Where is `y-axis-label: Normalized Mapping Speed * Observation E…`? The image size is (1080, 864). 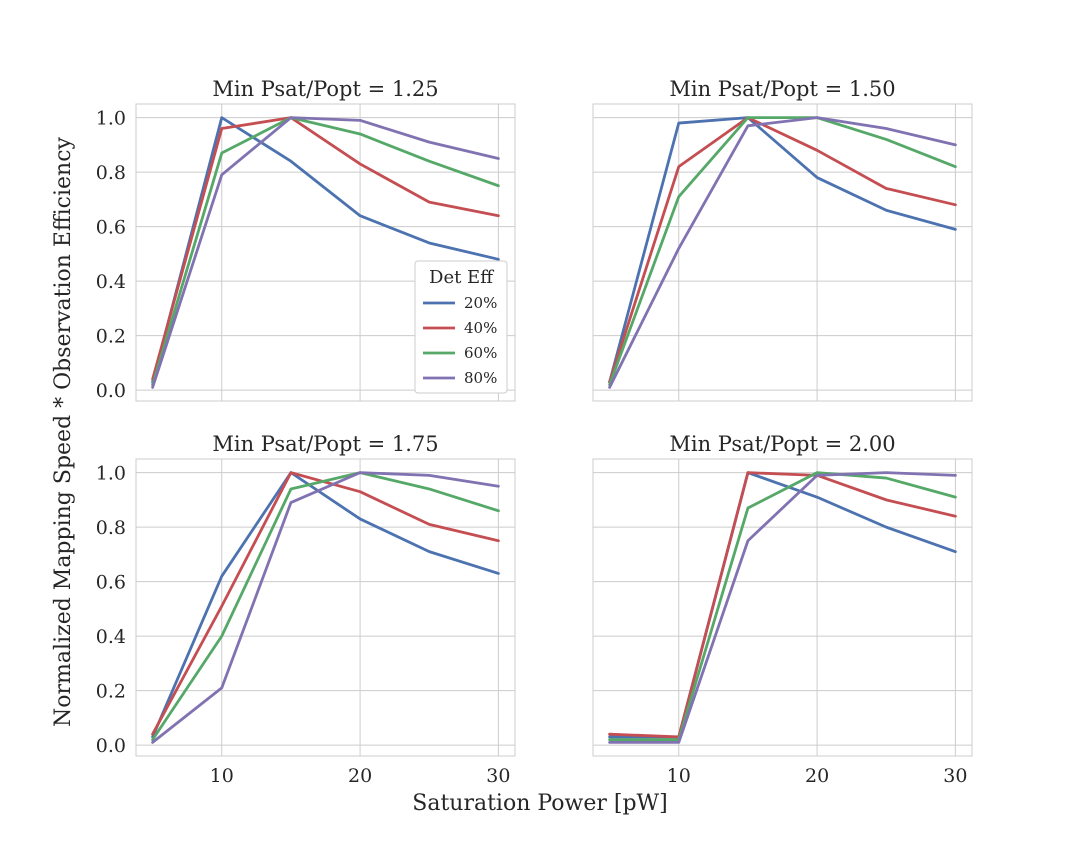
y-axis-label: Normalized Mapping Speed * Observation E… is located at coordinates (63, 431).